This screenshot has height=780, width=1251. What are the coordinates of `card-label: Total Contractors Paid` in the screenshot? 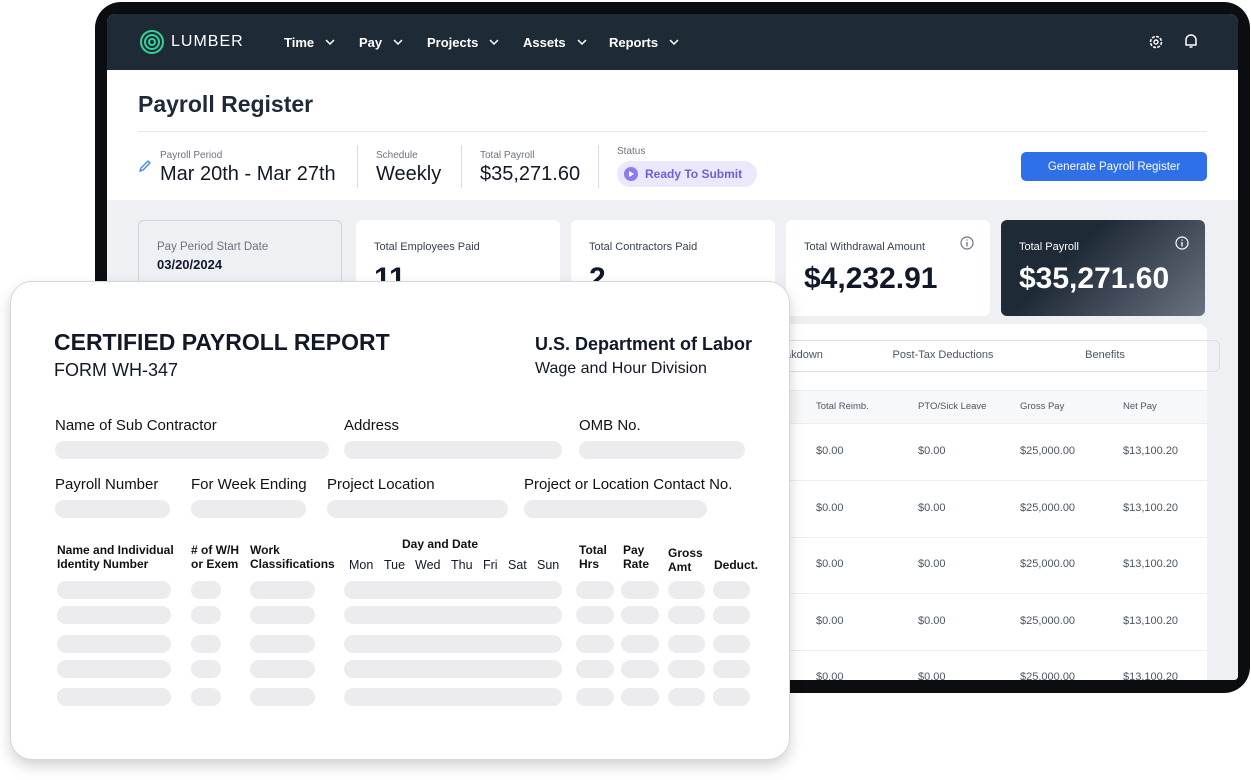 It's located at (643, 247).